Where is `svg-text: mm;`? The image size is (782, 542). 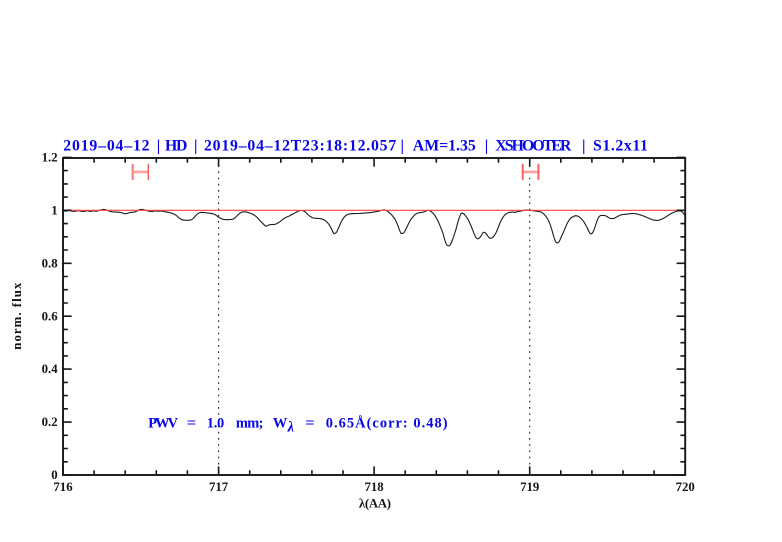 svg-text: mm; is located at coordinates (249, 423).